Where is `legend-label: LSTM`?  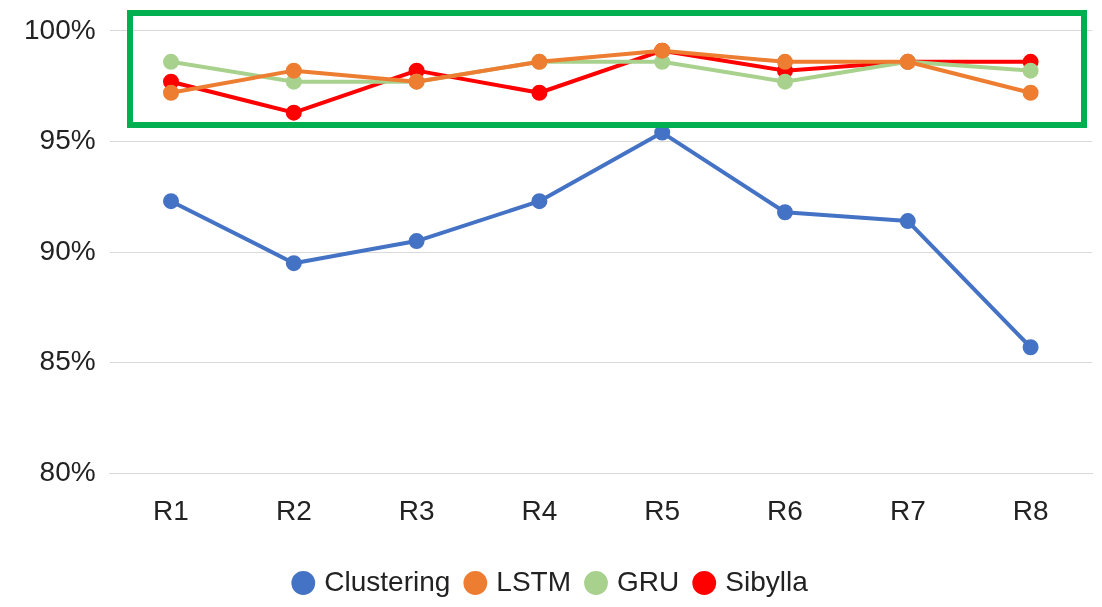 legend-label: LSTM is located at coordinates (534, 581).